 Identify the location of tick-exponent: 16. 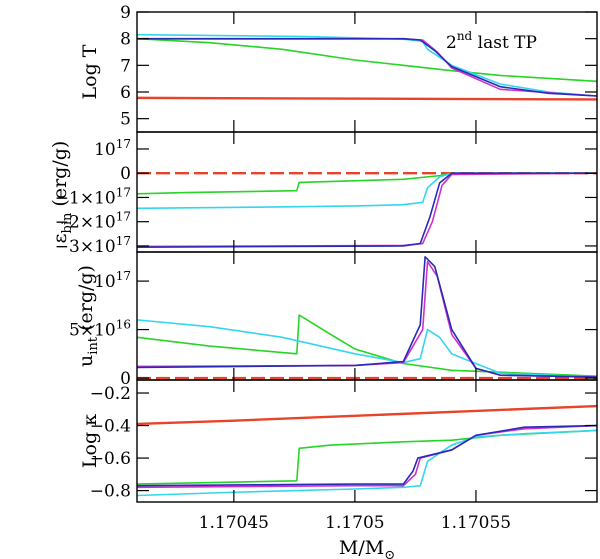
(123, 325).